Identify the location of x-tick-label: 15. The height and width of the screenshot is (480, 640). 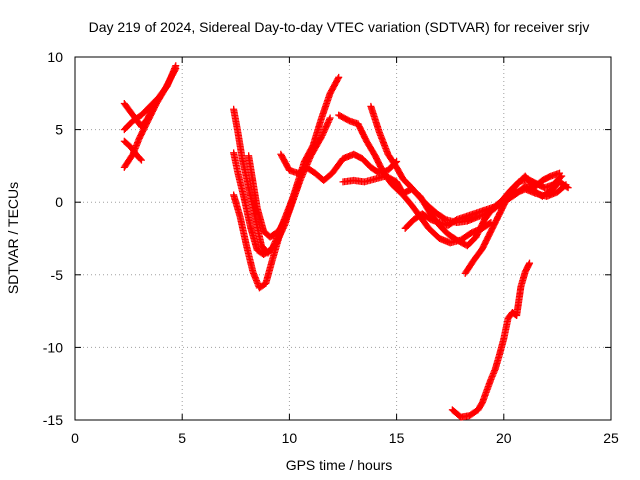
(397, 438).